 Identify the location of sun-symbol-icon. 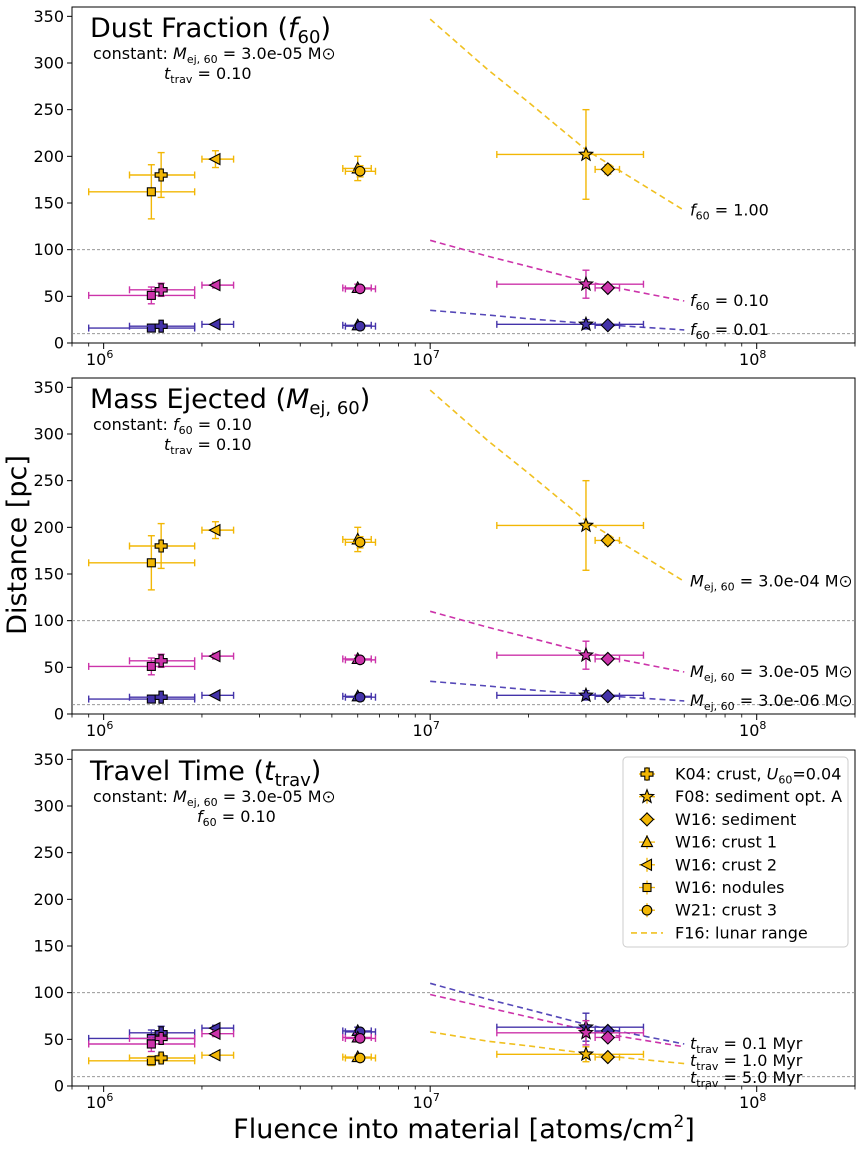
(329, 797).